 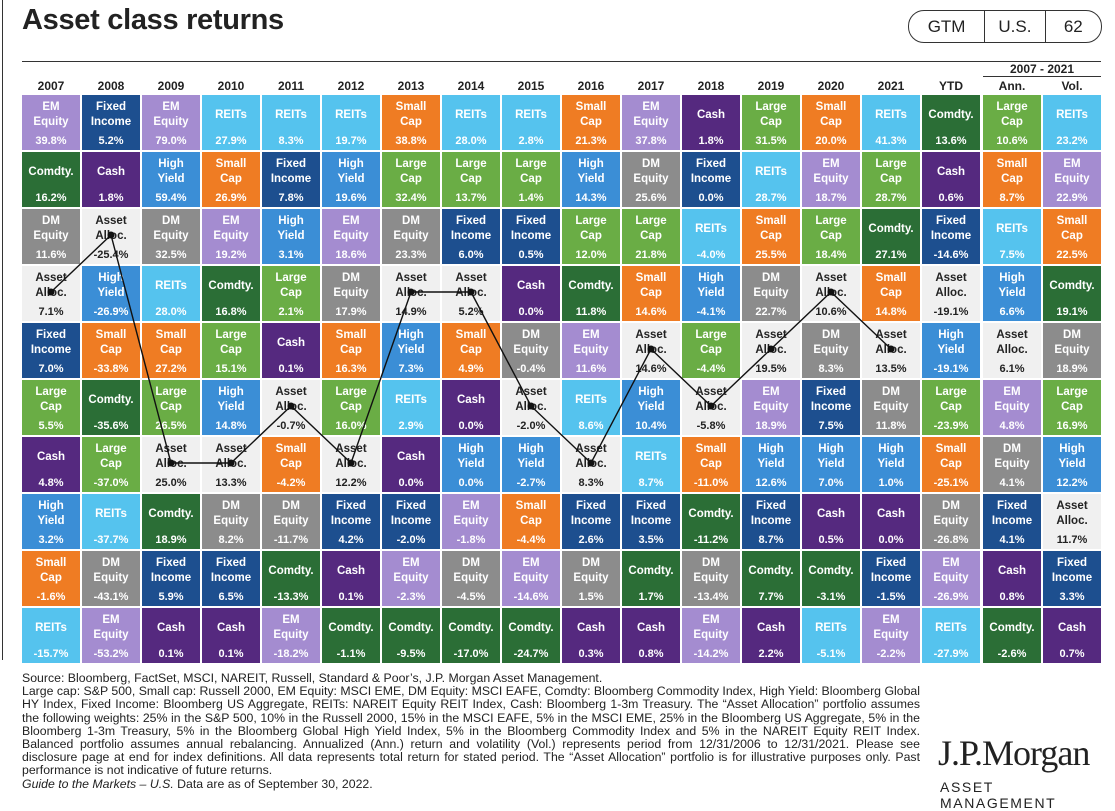 I want to click on cell: DM Equity 23.3%, so click(x=411, y=236).